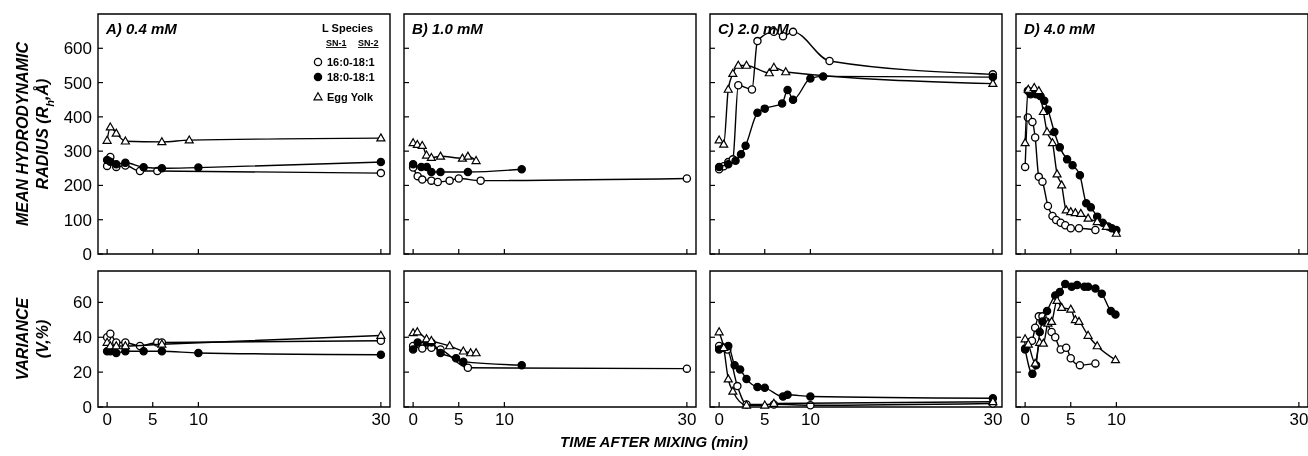 The image size is (1308, 456). What do you see at coordinates (77, 220) in the screenshot?
I see `y-tick-label: 100` at bounding box center [77, 220].